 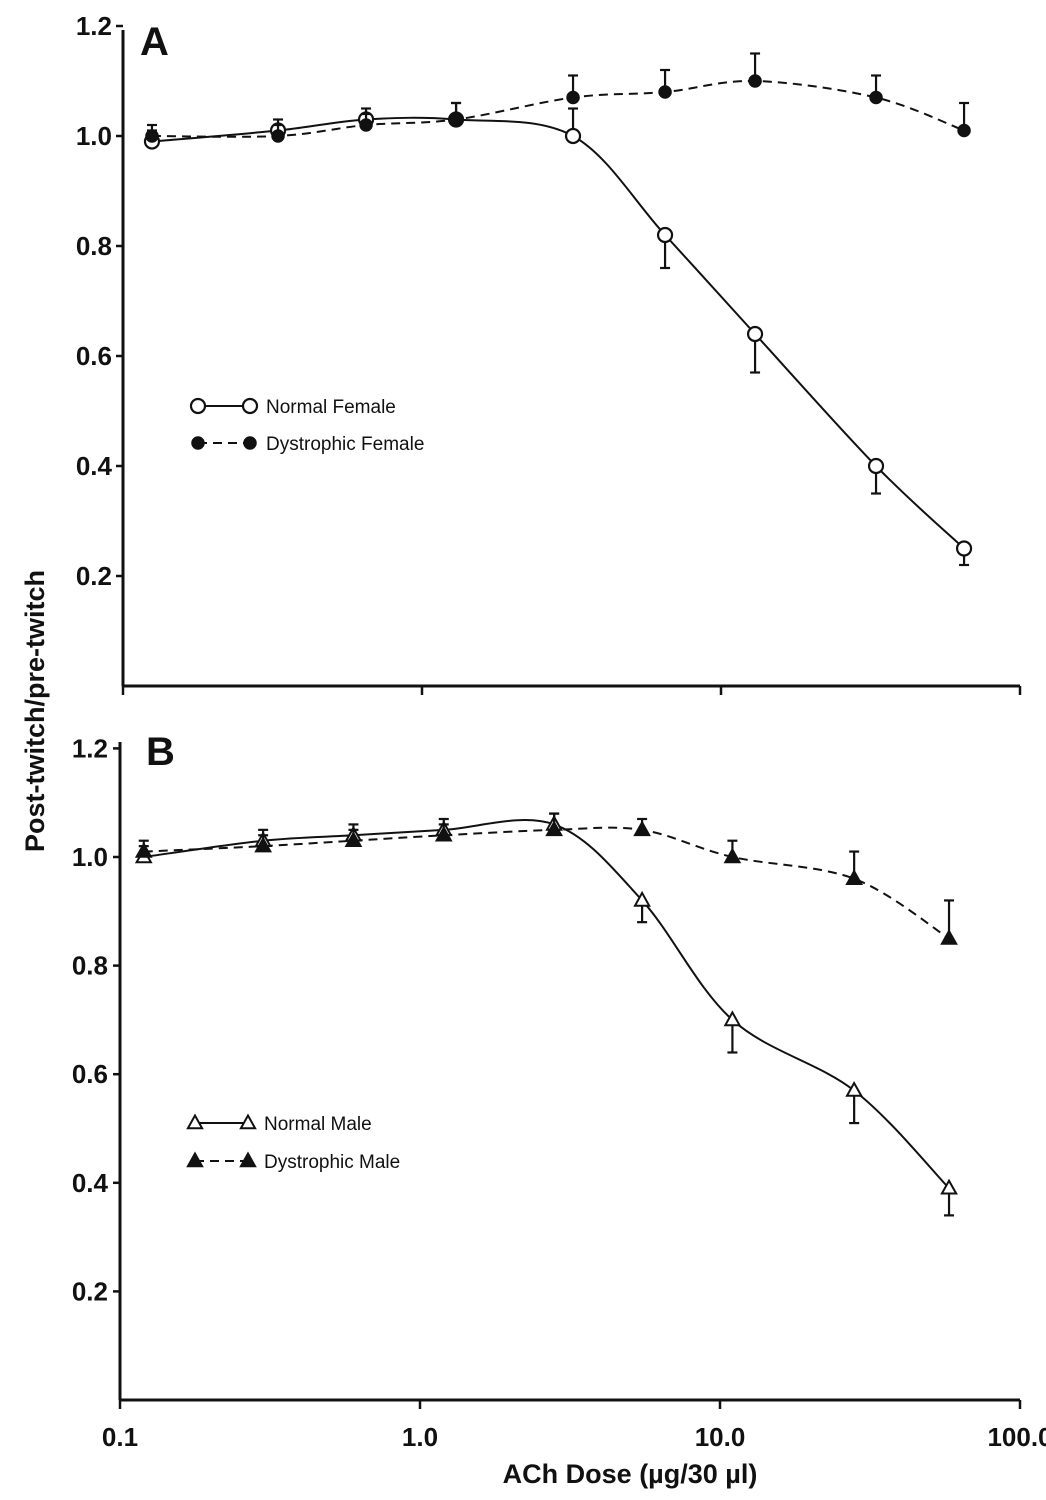 I want to click on x-tick-label: 10.0, so click(x=720, y=1437).